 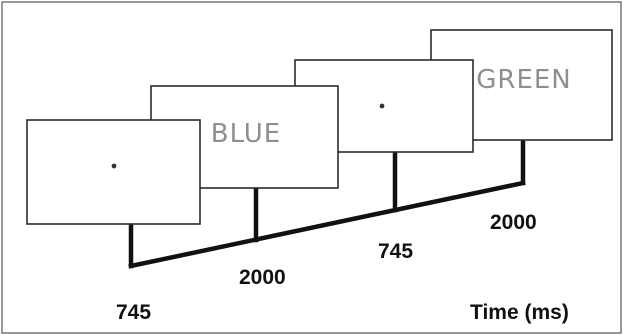 What do you see at coordinates (519, 312) in the screenshot?
I see `time-axis-label: Time (ms)` at bounding box center [519, 312].